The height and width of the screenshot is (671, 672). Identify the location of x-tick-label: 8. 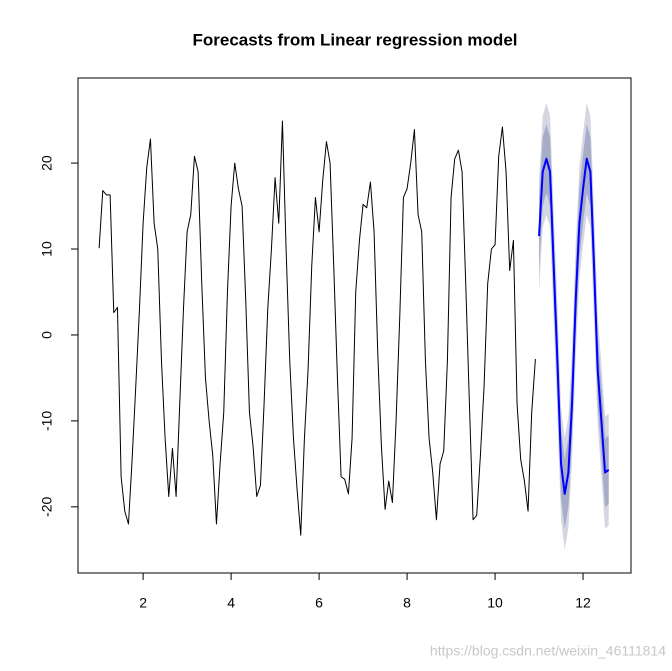
(407, 603).